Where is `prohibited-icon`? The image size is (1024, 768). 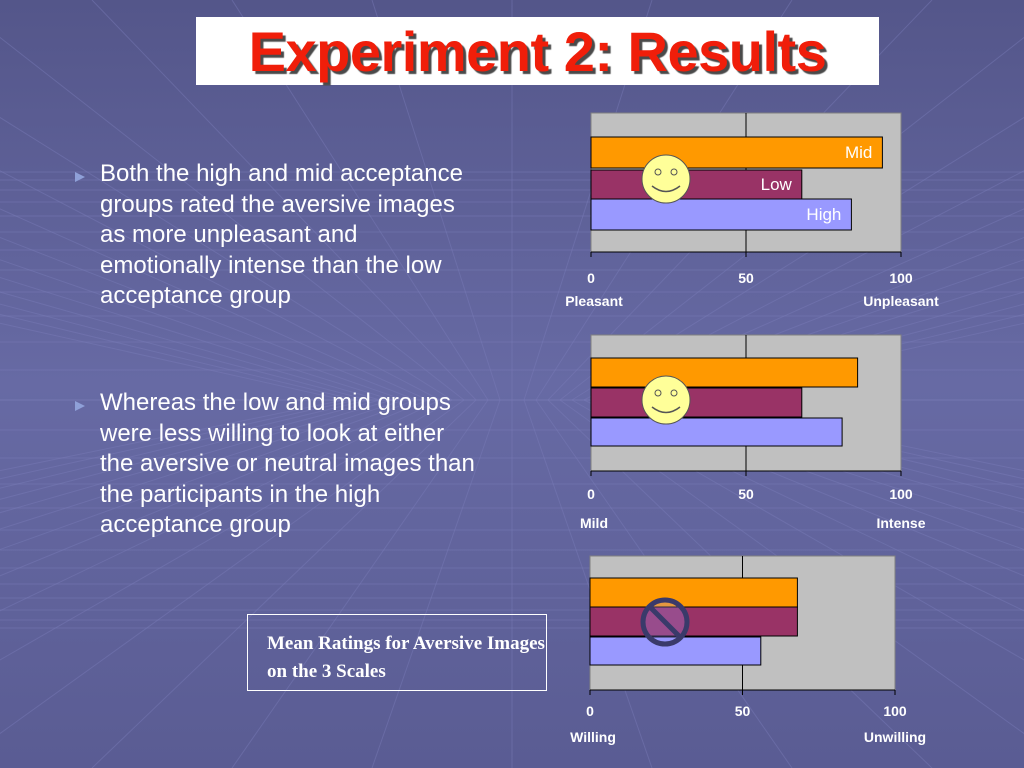
prohibited-icon is located at coordinates (665, 622).